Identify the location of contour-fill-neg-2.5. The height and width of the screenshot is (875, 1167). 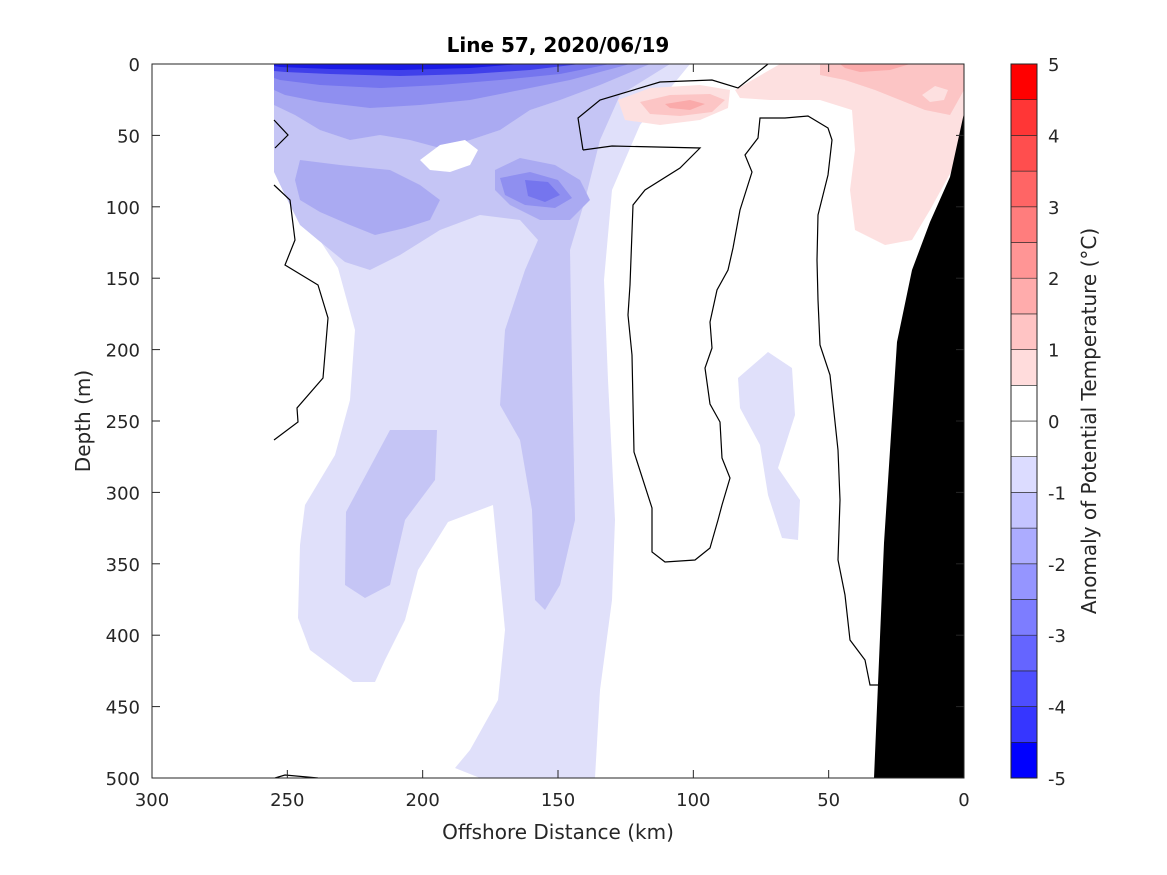
(442, 133).